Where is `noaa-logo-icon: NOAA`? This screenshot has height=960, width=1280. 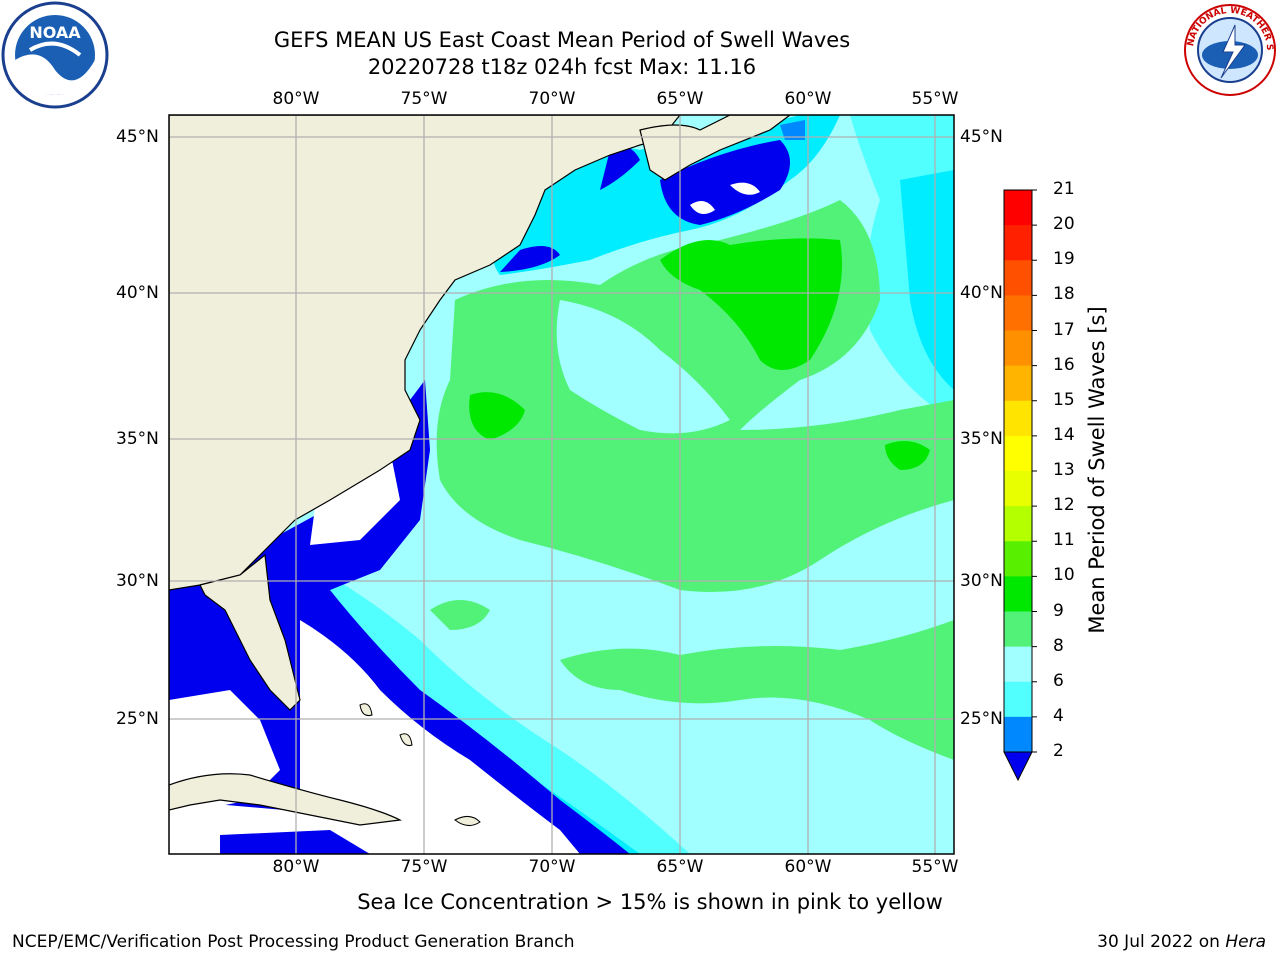 noaa-logo-icon: NOAA is located at coordinates (55, 55).